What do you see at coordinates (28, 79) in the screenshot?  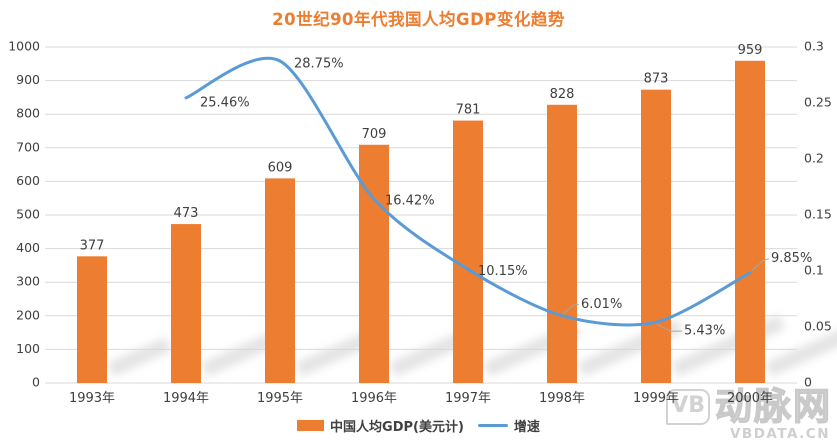 I see `y-tick-label-left: 900` at bounding box center [28, 79].